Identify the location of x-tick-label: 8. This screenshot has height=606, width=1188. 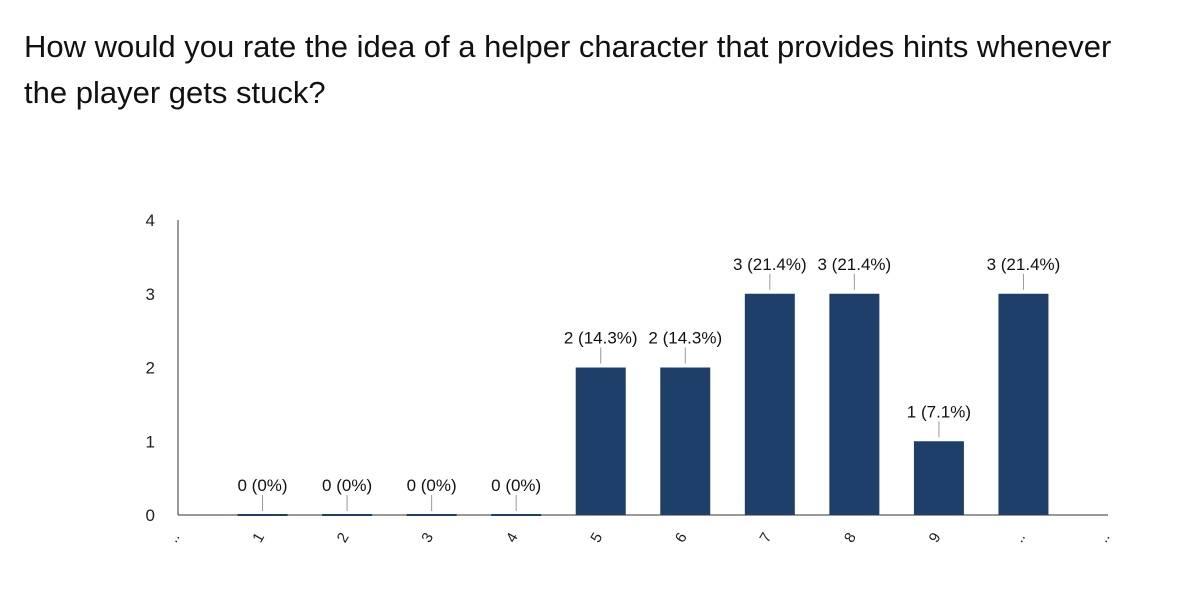
(850, 538).